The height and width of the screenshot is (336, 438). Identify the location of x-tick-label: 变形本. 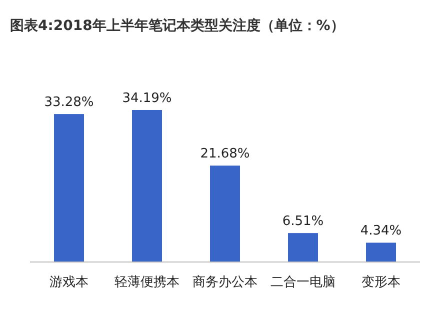
(381, 282).